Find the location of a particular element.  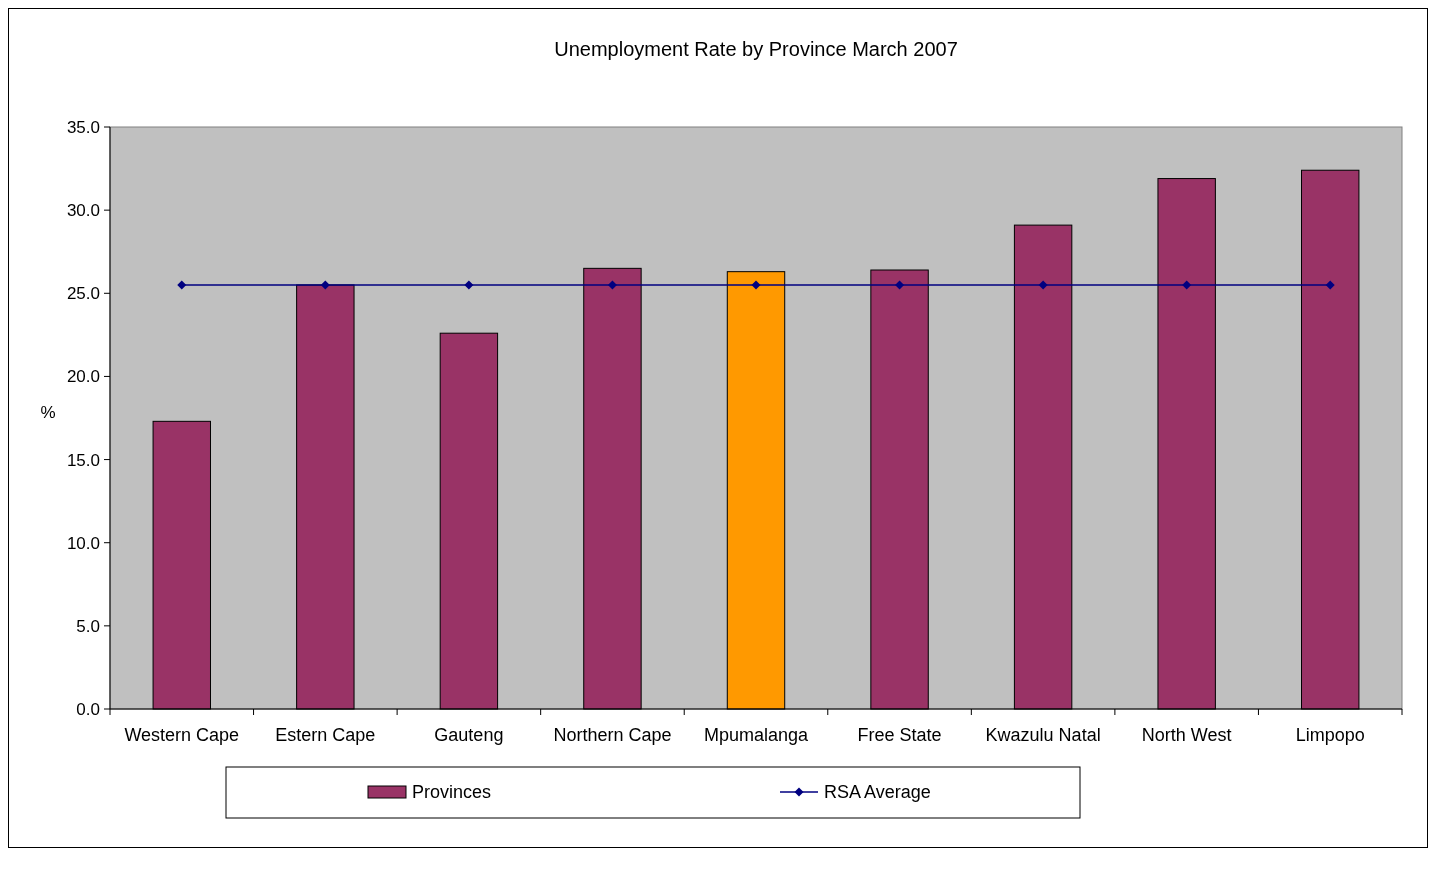

chart-title: Unemployment Rate by Province March 2007 is located at coordinates (756, 49).